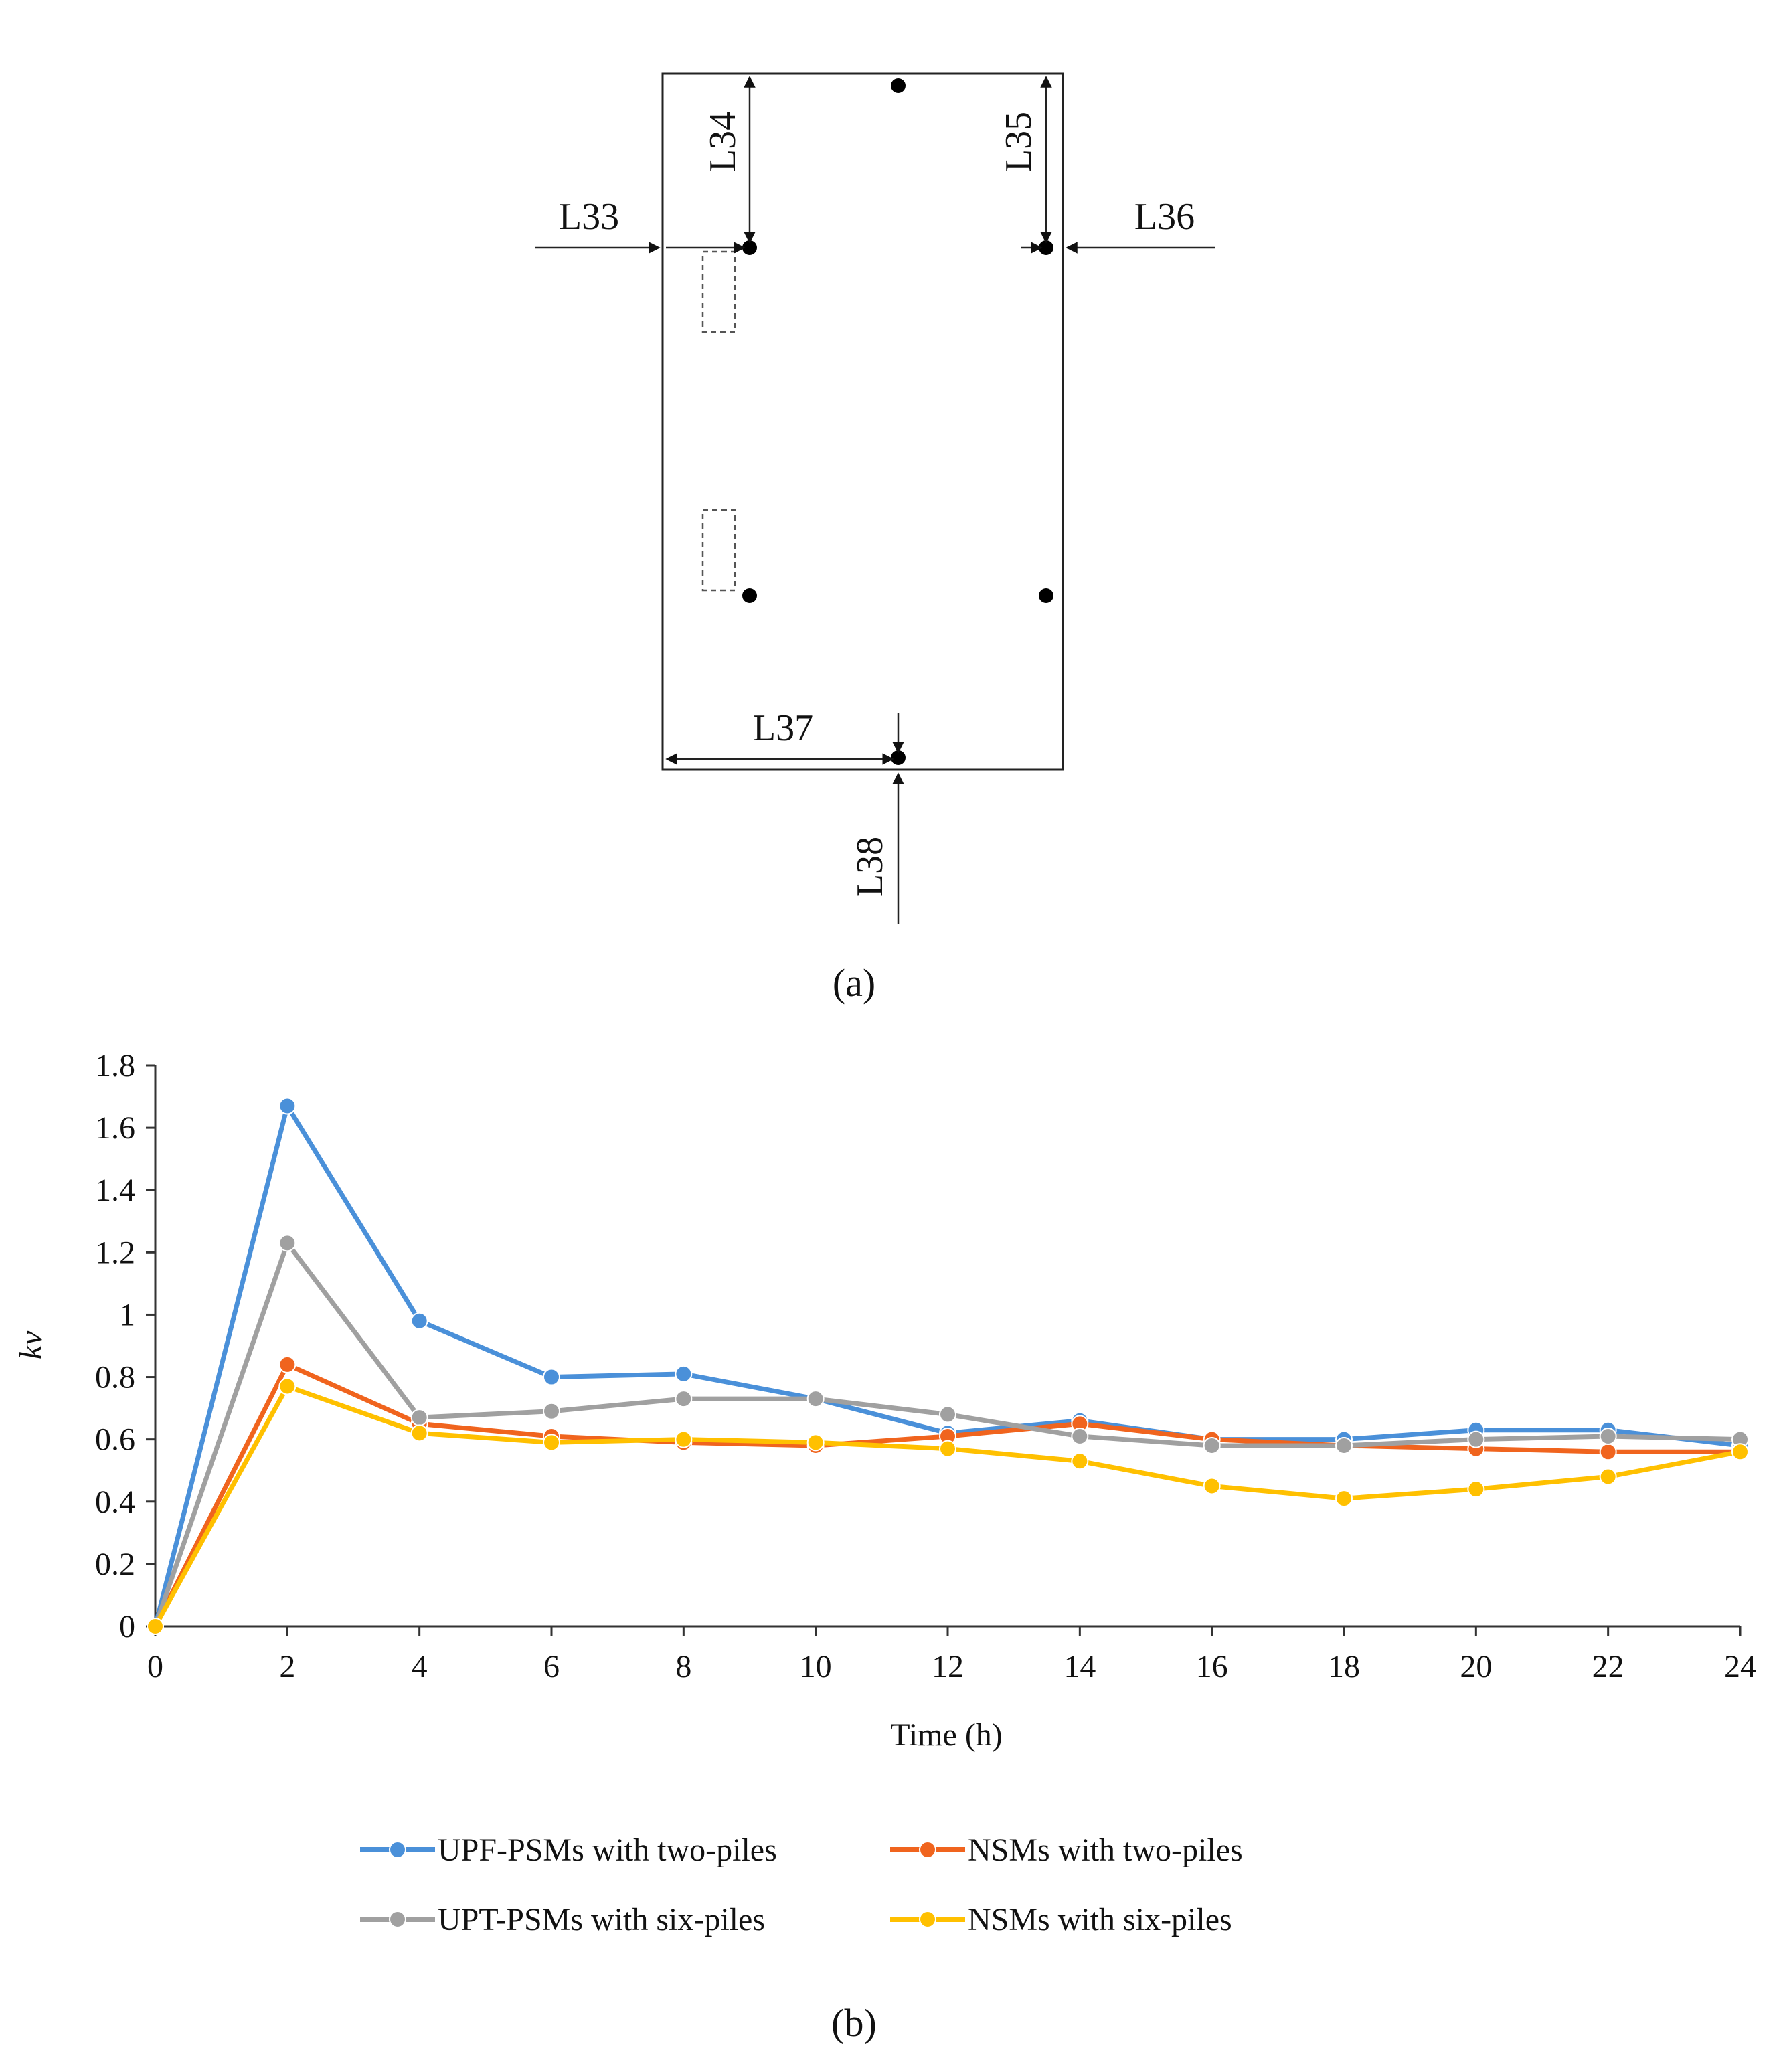 Image resolution: width=1783 pixels, height=2072 pixels. What do you see at coordinates (155, 1667) in the screenshot?
I see `x-tick-label: 0` at bounding box center [155, 1667].